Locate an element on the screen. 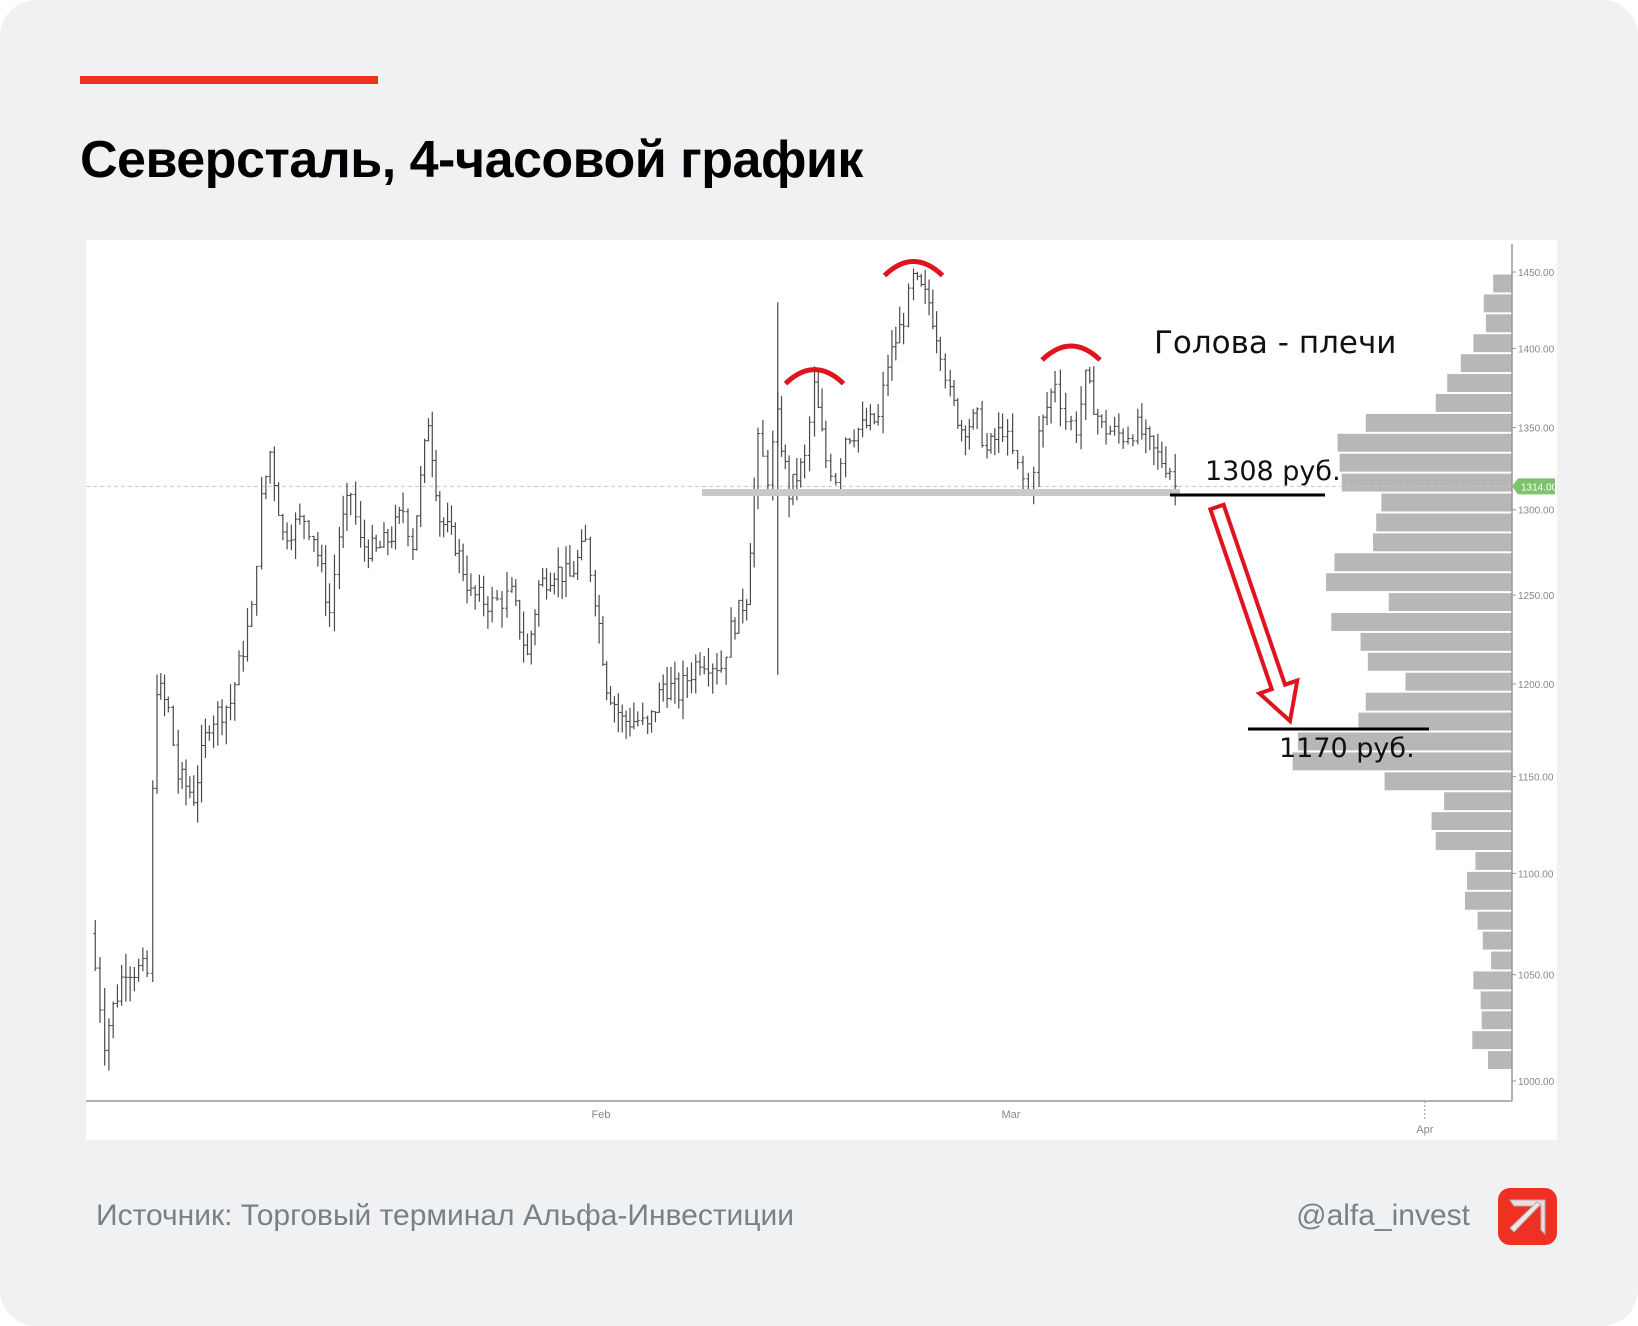 The image size is (1638, 1326). social-handle: @alfa_invest is located at coordinates (1383, 1215).